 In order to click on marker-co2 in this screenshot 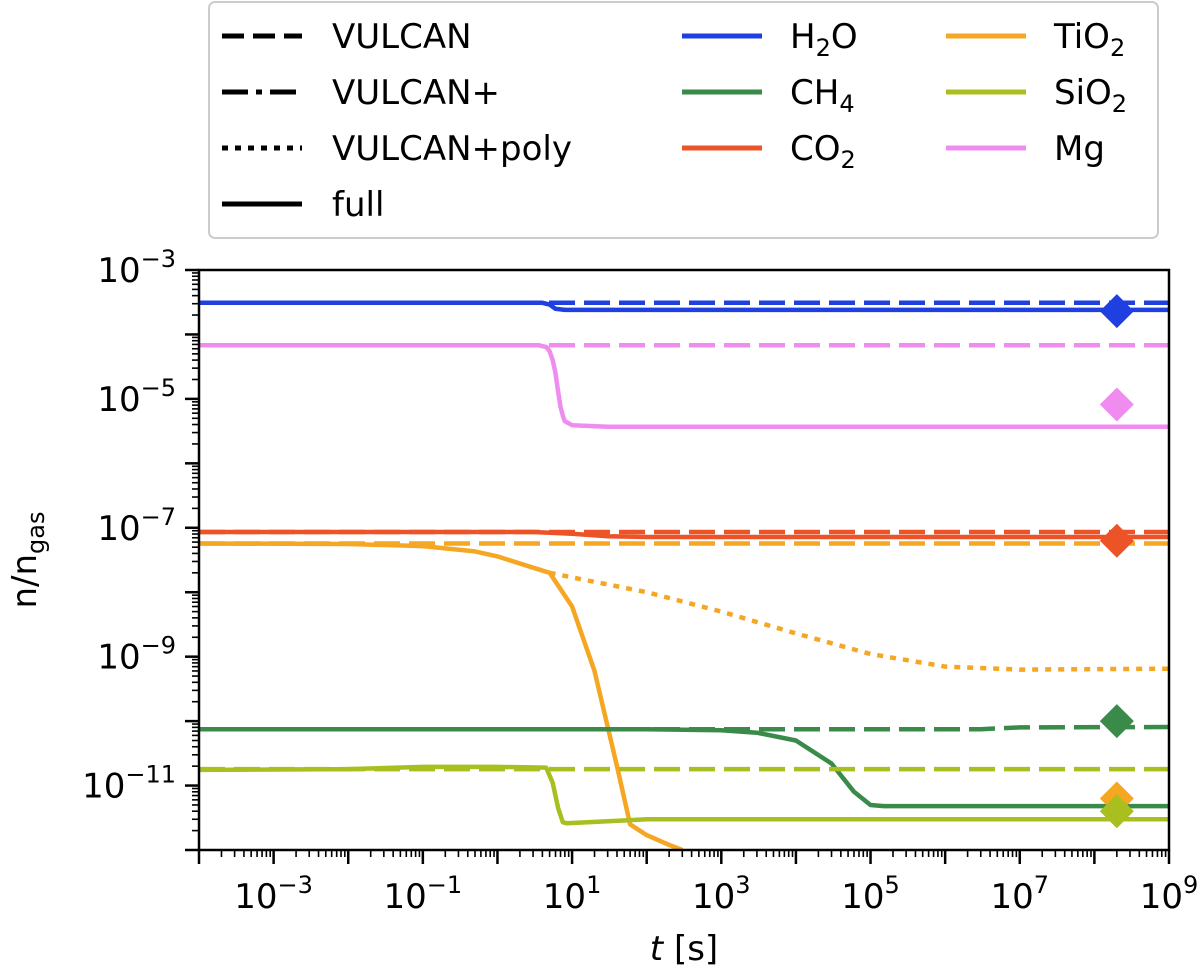, I will do `click(1116, 540)`.